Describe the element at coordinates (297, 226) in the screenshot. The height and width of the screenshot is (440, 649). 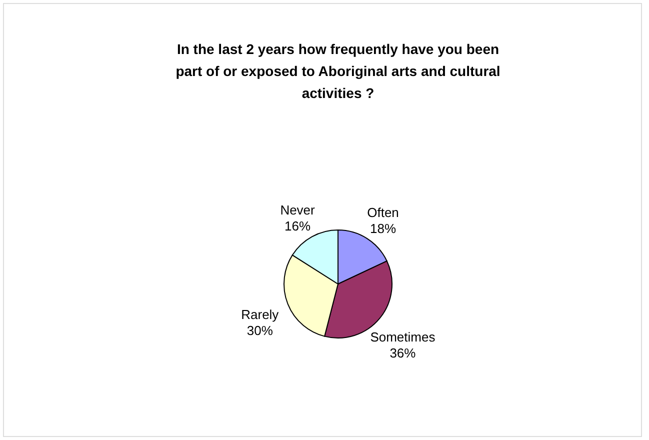
I see `data-label: 16%` at that location.